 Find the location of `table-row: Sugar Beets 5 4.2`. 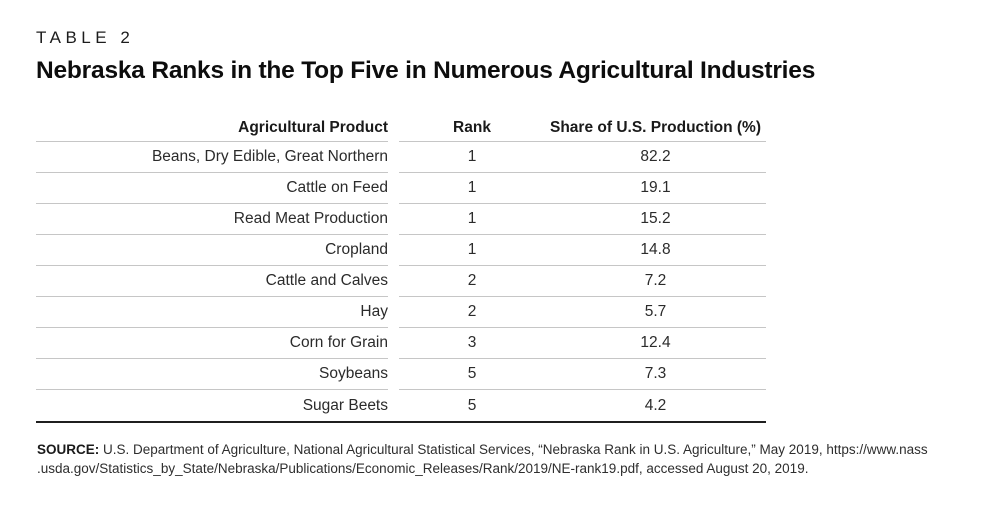

table-row: Sugar Beets 5 4.2 is located at coordinates (401, 405).